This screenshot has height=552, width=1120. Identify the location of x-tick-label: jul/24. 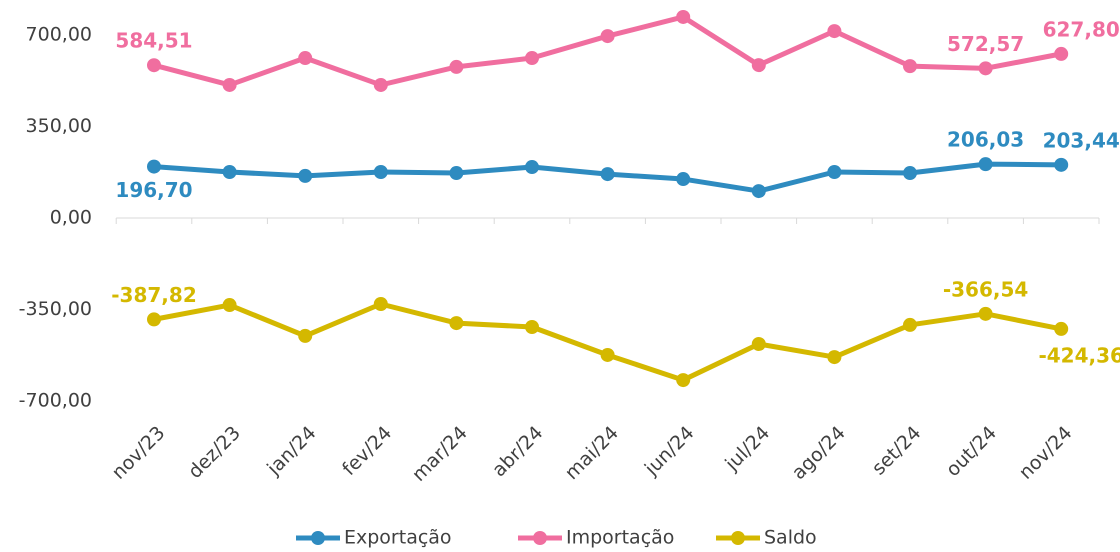
(747, 449).